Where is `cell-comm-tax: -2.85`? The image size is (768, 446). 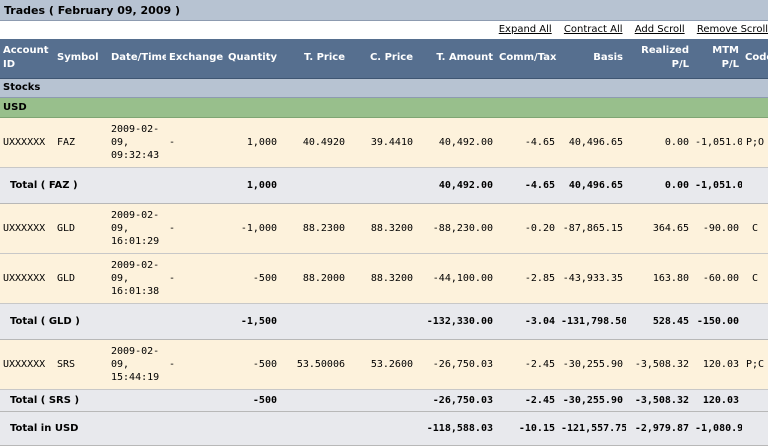
cell-comm-tax: -2.85 is located at coordinates (527, 278).